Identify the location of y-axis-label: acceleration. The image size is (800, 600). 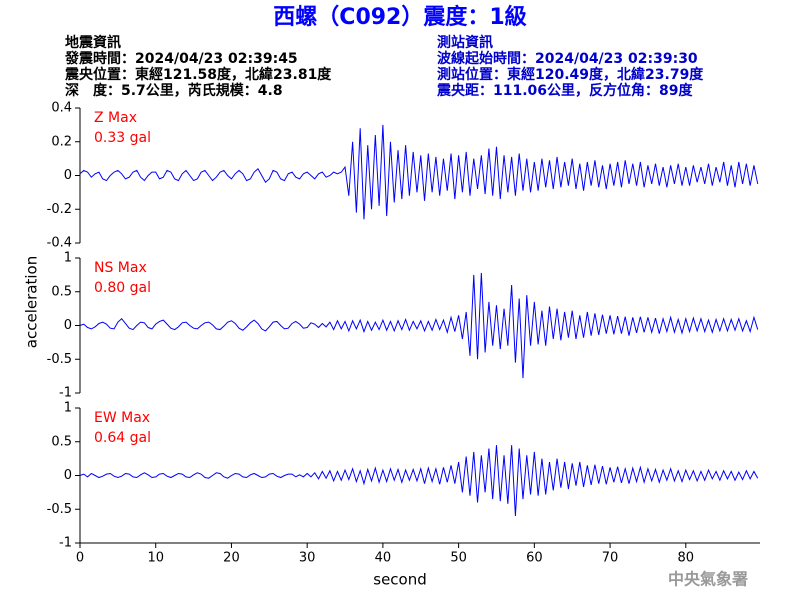
(32, 302).